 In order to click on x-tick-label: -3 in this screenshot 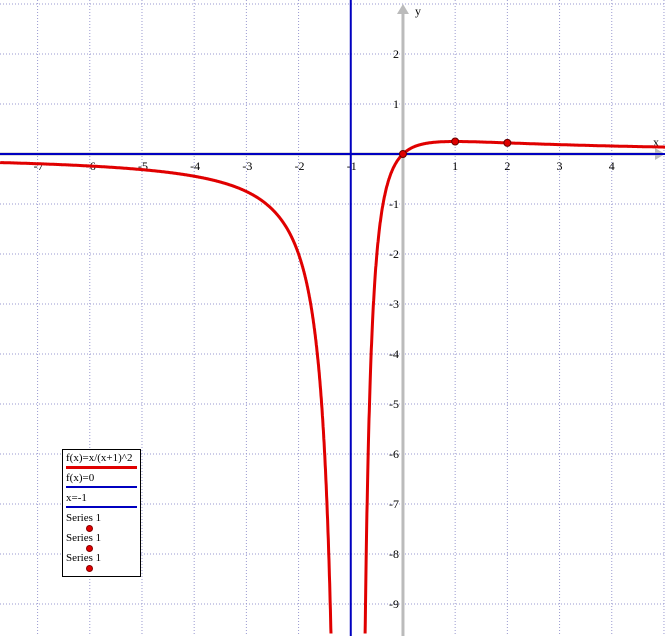, I will do `click(247, 166)`.